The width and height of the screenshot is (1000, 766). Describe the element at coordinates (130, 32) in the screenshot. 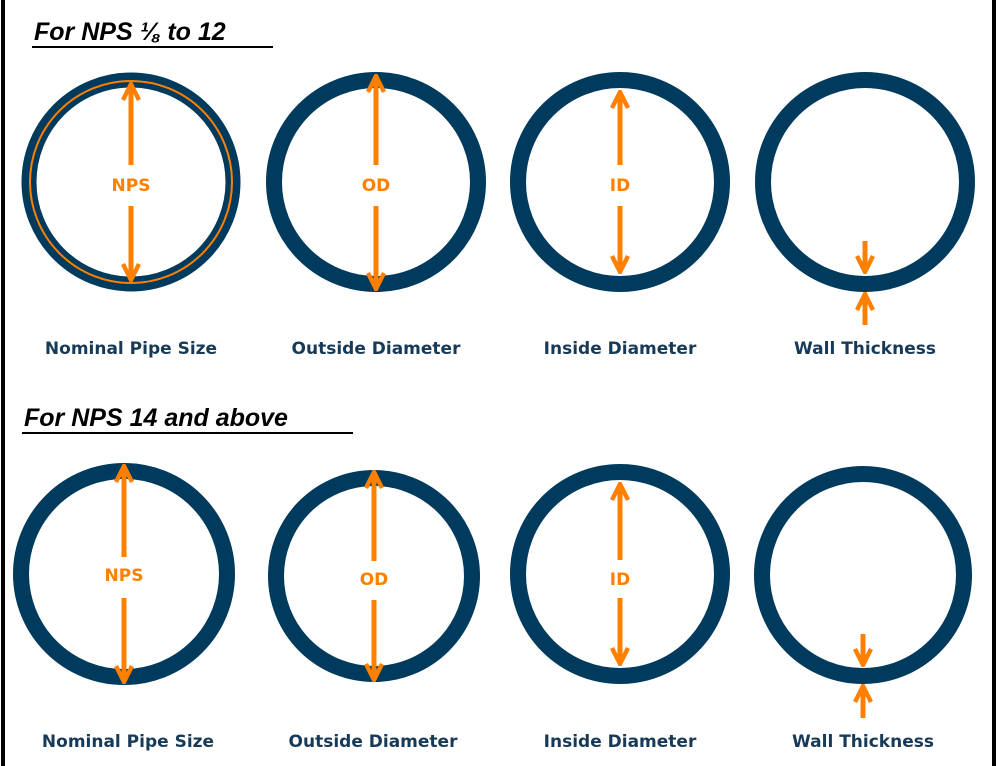

I see `section-title: For NPS ⅛ to 12` at that location.